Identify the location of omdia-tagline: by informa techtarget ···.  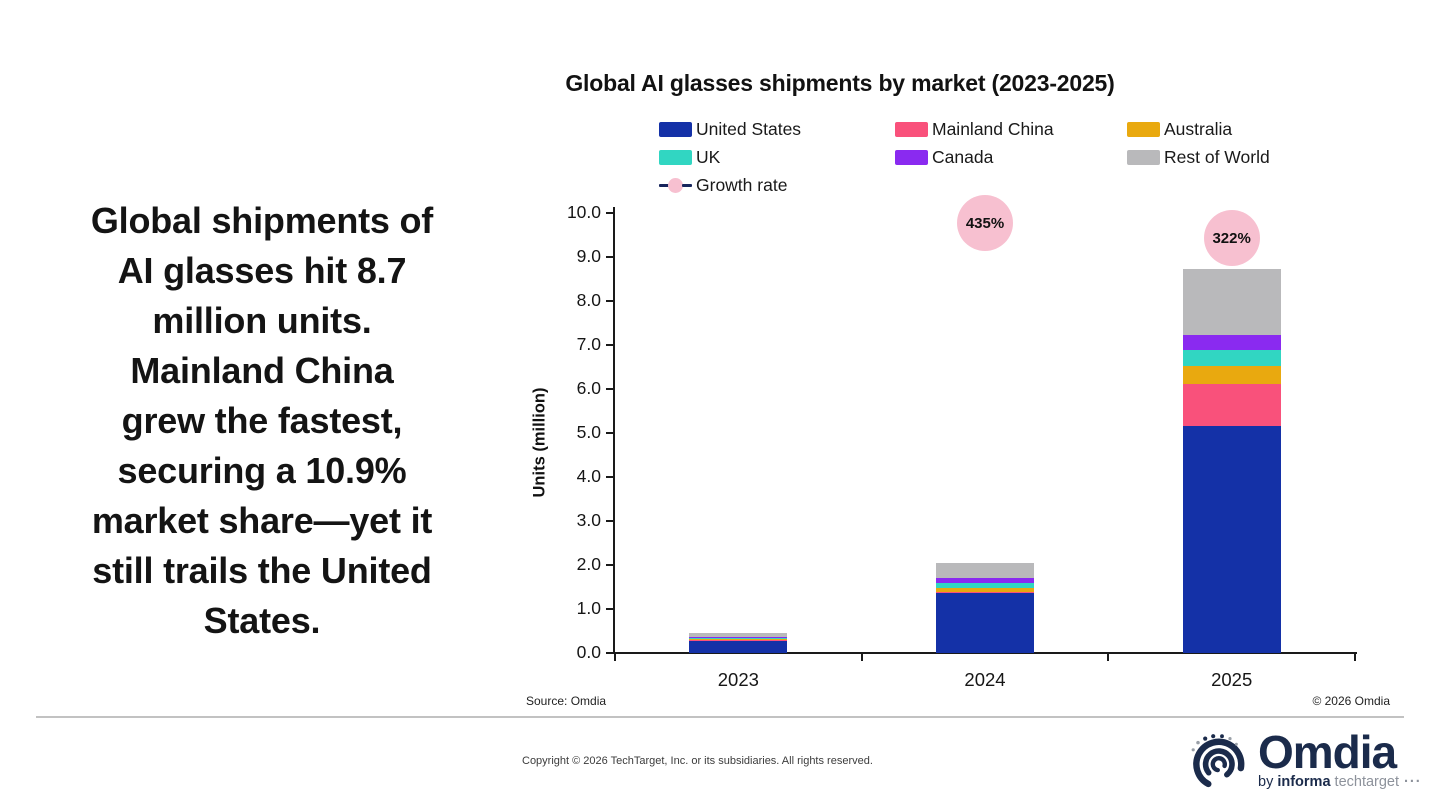
(1340, 782).